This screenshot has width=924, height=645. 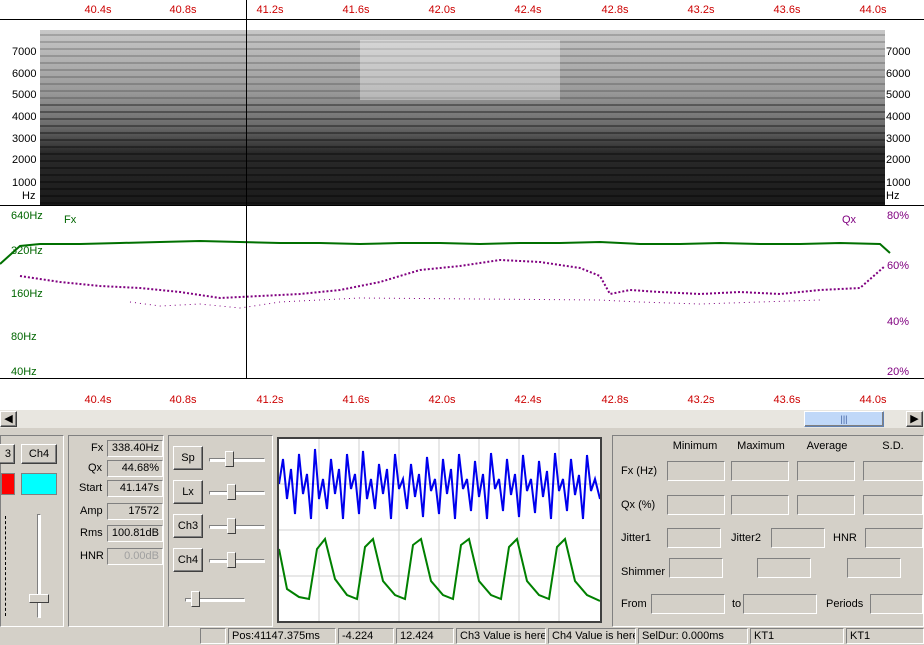 I want to click on fx-series-label: Fx, so click(x=70, y=220).